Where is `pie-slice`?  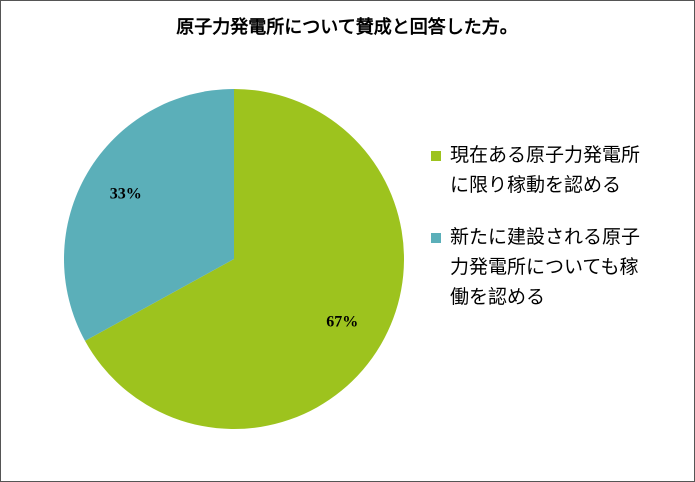
pie-slice is located at coordinates (148, 215).